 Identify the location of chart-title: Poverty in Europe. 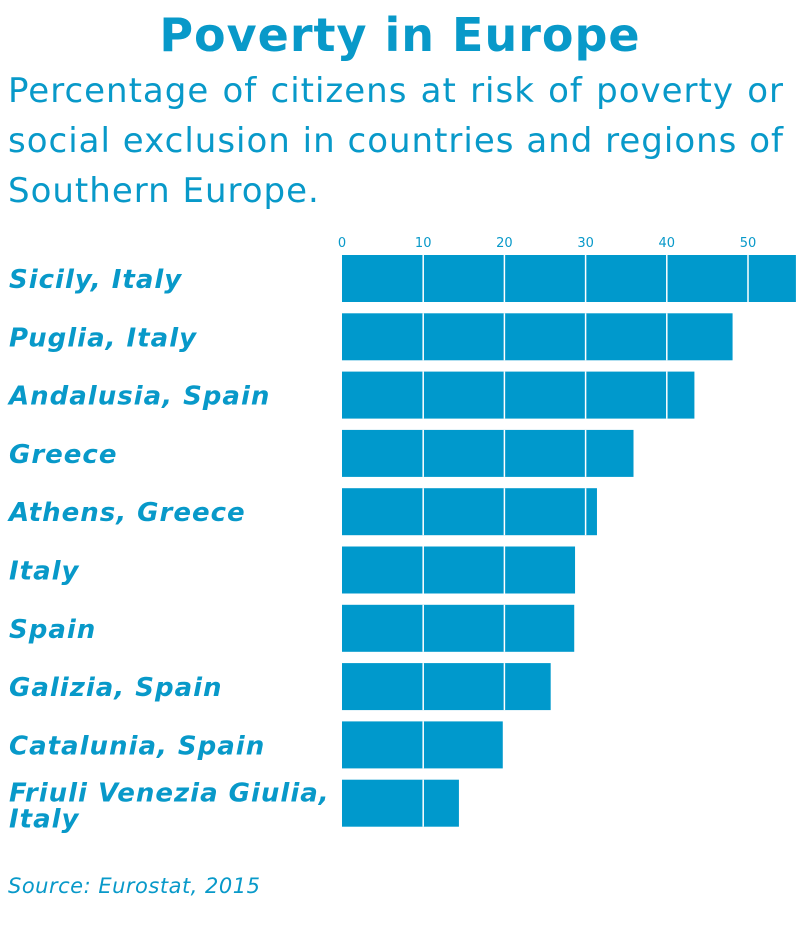
(400, 35).